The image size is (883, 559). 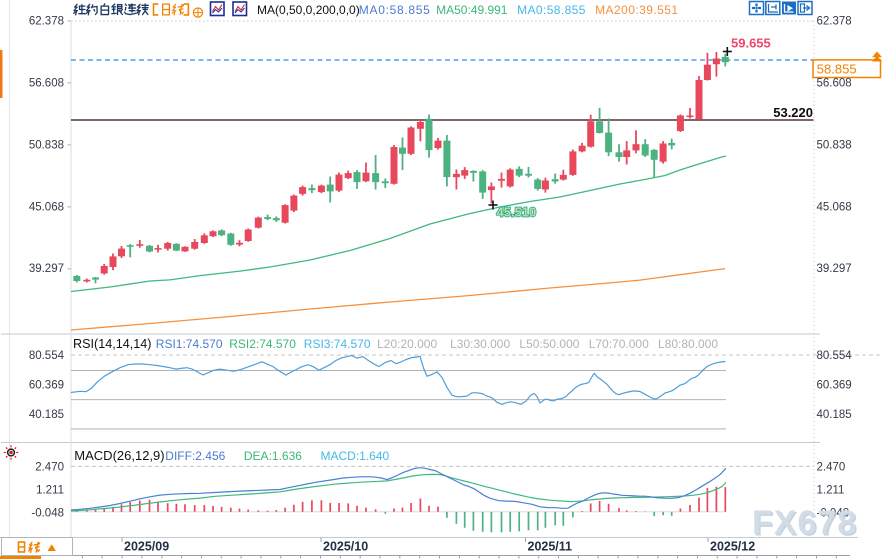 What do you see at coordinates (550, 547) in the screenshot?
I see `svg-text: 2025/11` at bounding box center [550, 547].